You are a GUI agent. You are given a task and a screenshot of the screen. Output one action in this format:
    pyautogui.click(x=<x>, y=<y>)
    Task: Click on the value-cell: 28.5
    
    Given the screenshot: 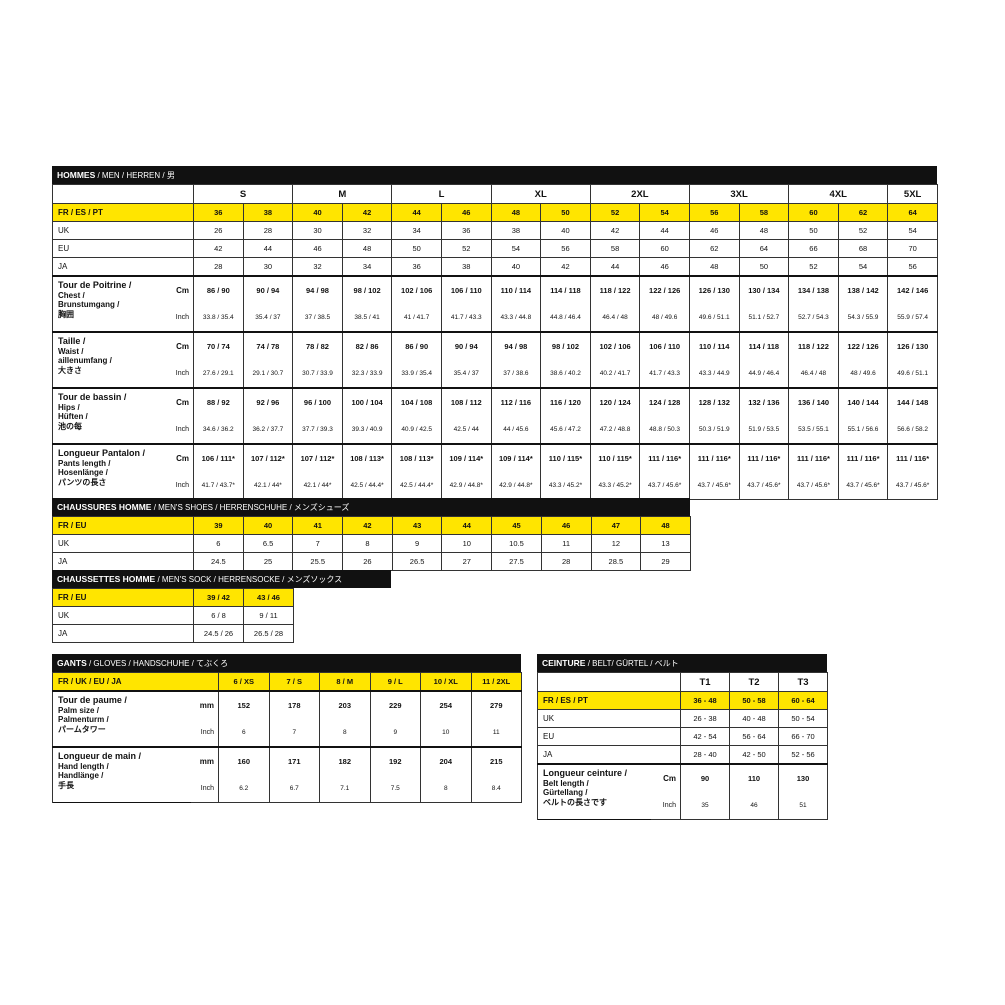 What is the action you would take?
    pyautogui.click(x=616, y=561)
    